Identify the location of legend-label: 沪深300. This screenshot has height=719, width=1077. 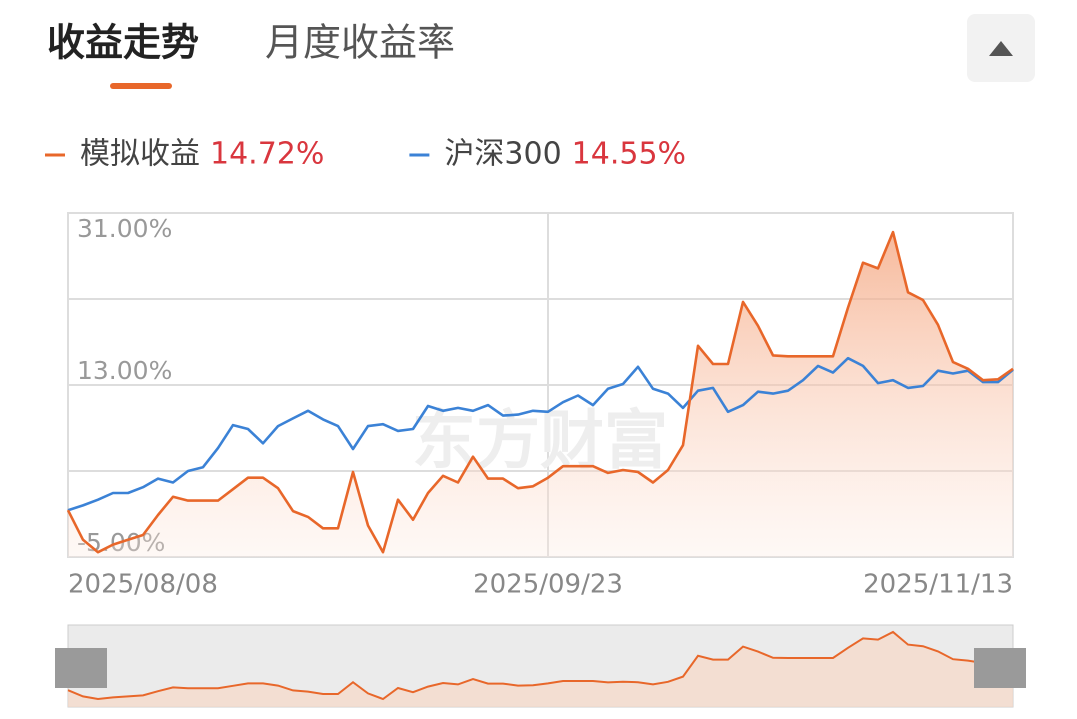
(502, 154).